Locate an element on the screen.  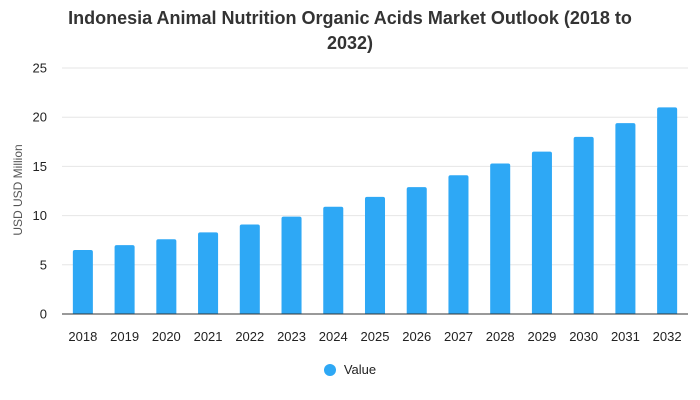
x-tick-label: 2026 is located at coordinates (416, 336).